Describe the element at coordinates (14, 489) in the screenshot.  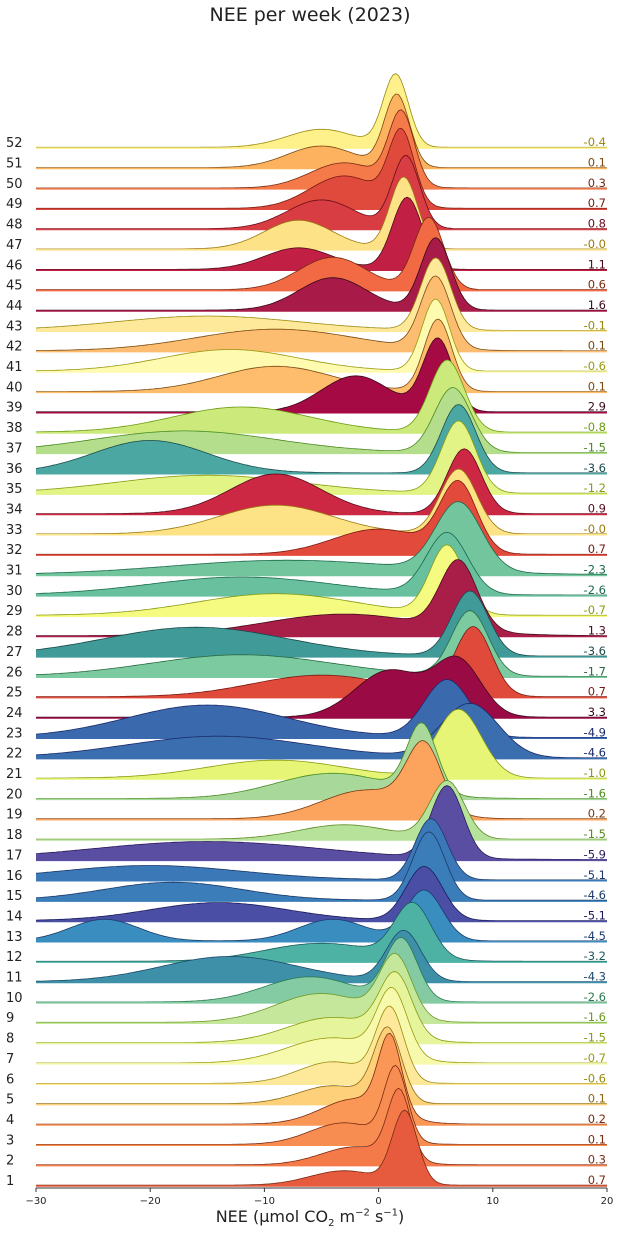
I see `week-label: 35` at that location.